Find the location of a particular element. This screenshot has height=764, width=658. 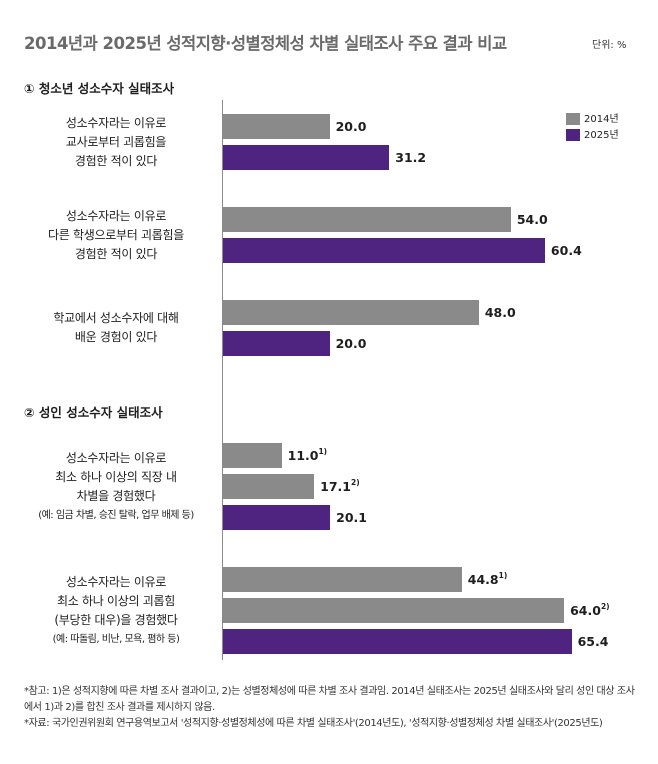

bar-value-label: 20.1 is located at coordinates (351, 517).